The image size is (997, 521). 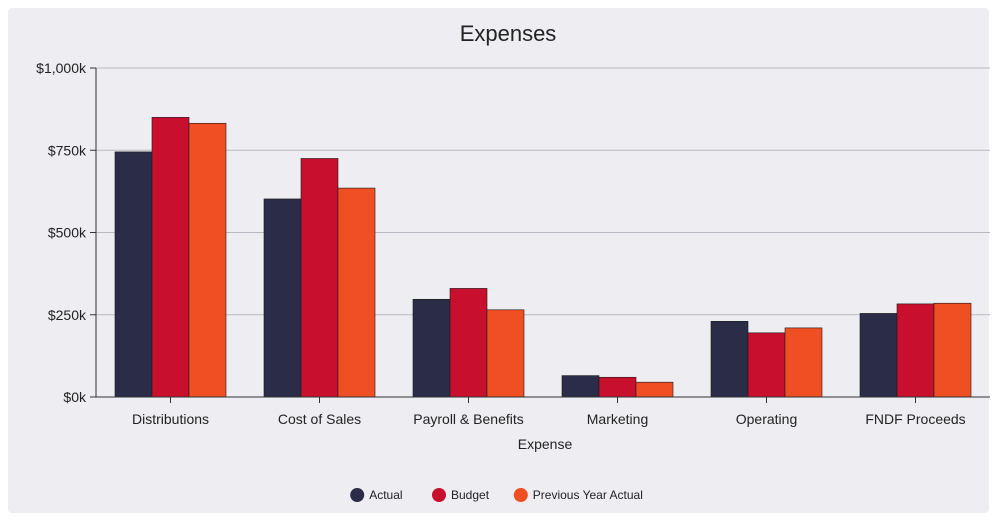 What do you see at coordinates (67, 315) in the screenshot?
I see `y-tick-label: $250k` at bounding box center [67, 315].